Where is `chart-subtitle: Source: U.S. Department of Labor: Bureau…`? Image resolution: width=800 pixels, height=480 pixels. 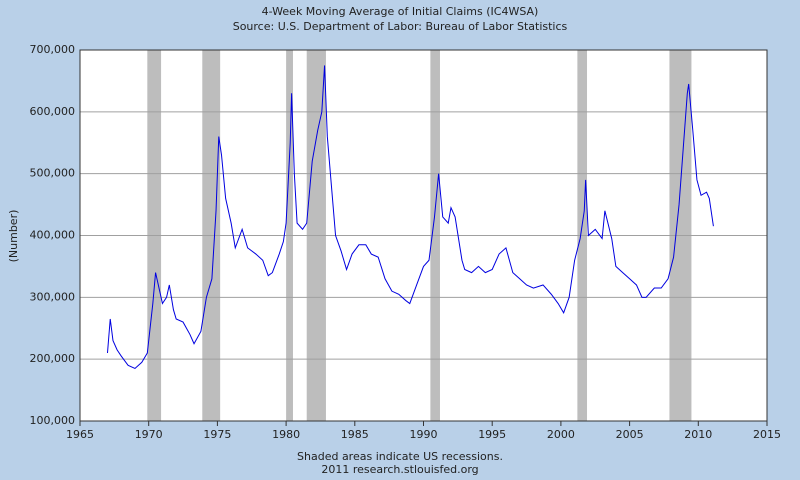
chart-subtitle: Source: U.S. Department of Labor: Bureau… is located at coordinates (400, 26).